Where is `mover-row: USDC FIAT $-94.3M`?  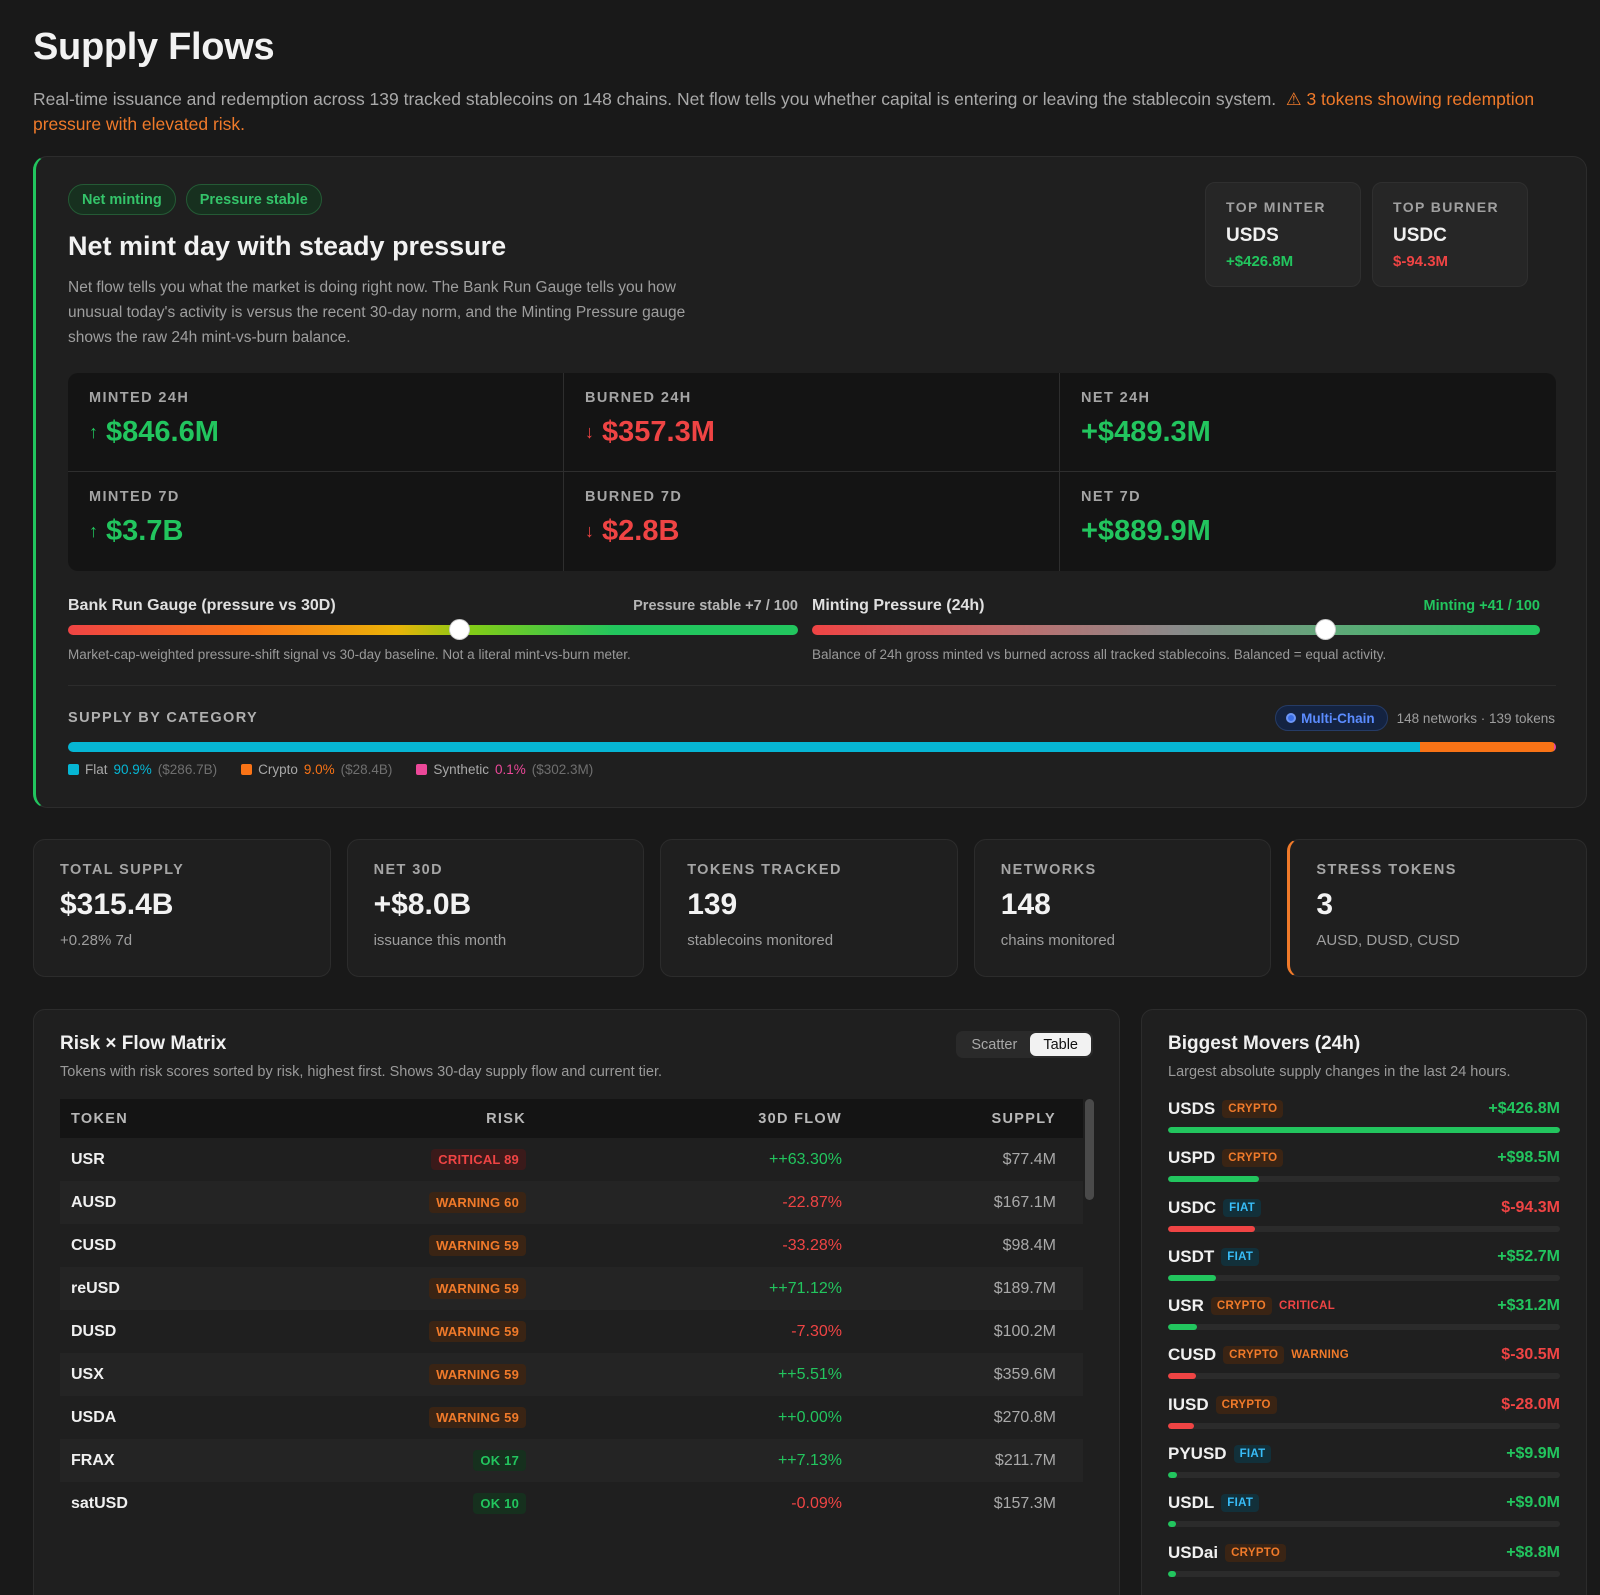
mover-row: USDC FIAT $-94.3M is located at coordinates (1364, 1221).